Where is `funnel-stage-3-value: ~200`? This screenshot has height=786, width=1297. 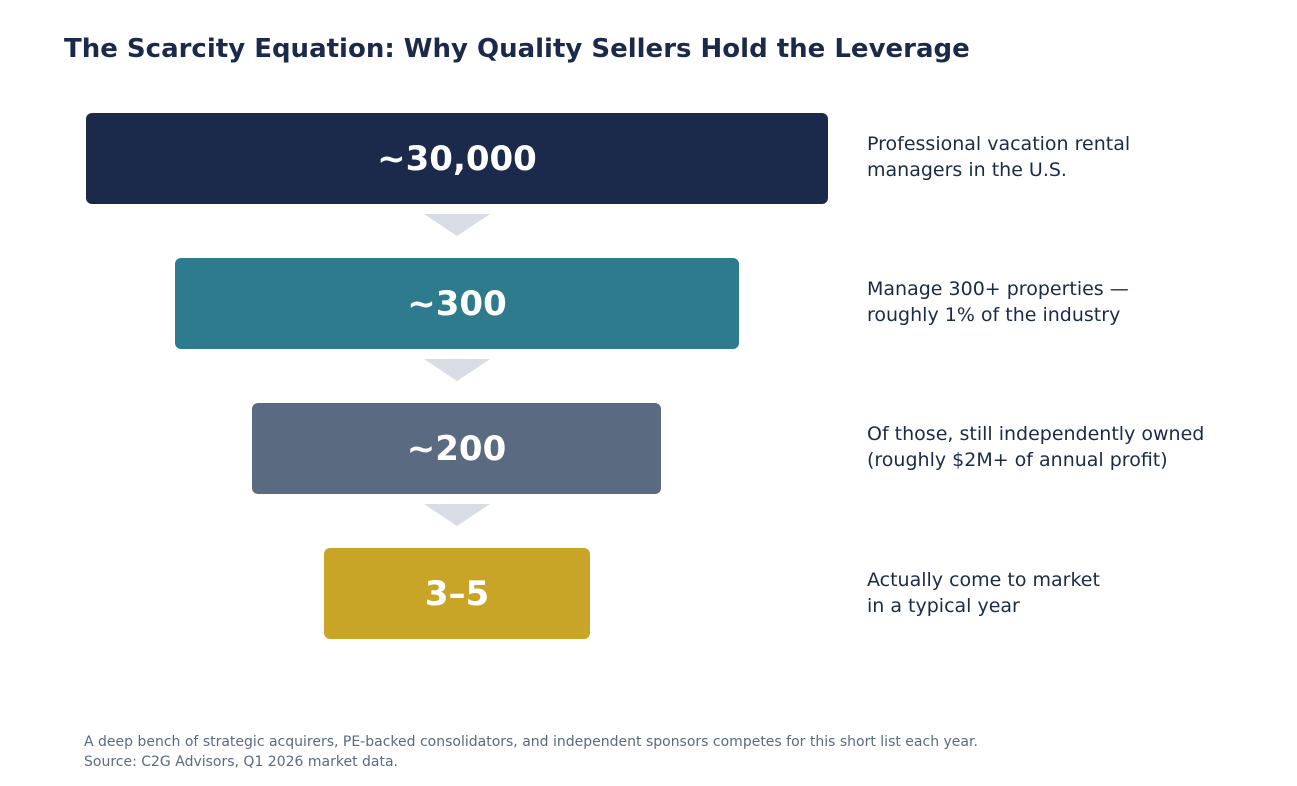
funnel-stage-3-value: ~200 is located at coordinates (456, 448).